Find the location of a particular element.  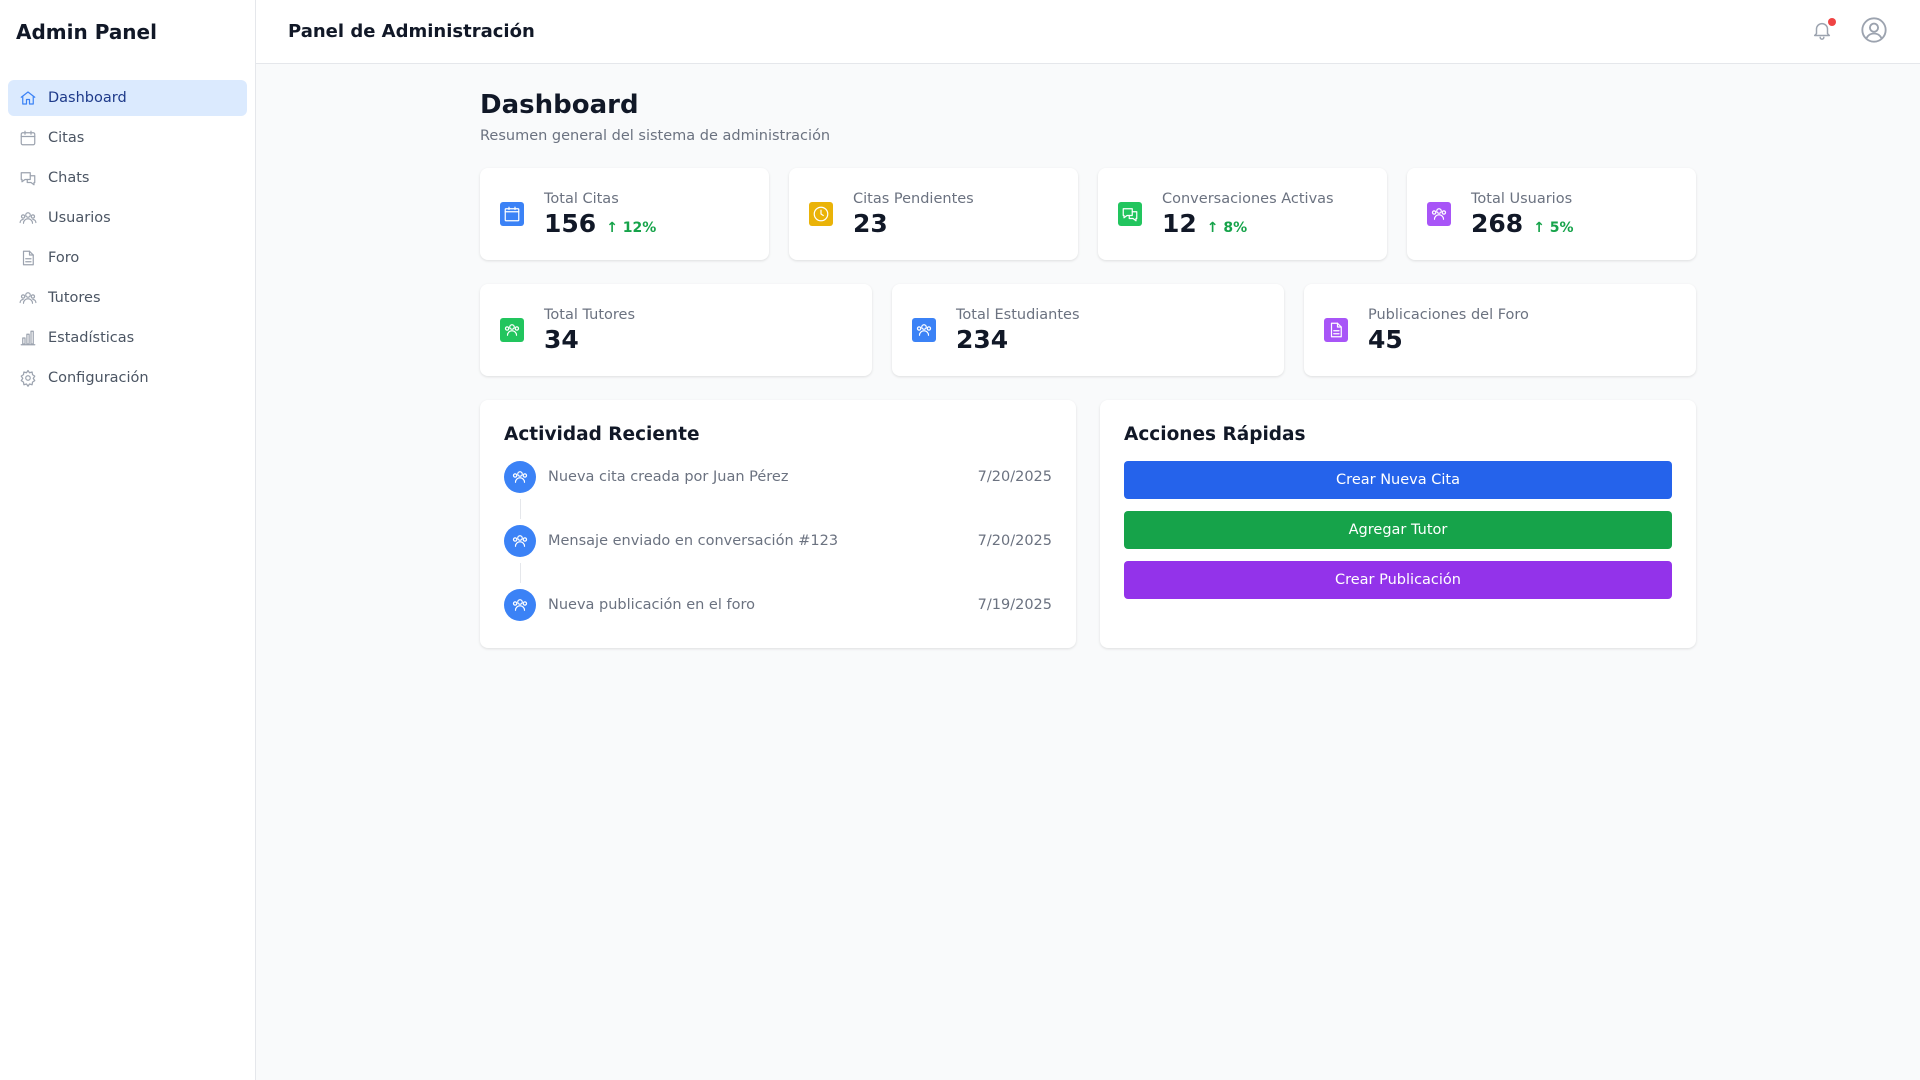

notification-badge is located at coordinates (1832, 22).